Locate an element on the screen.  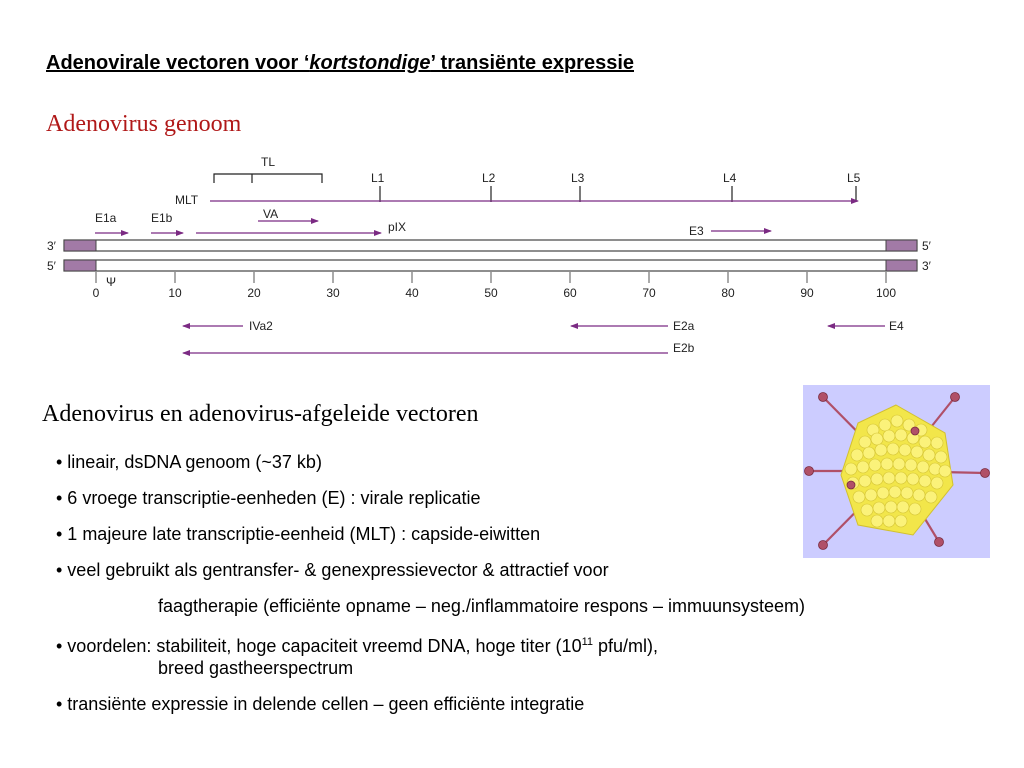
l2-label: L2 is located at coordinates (489, 178).